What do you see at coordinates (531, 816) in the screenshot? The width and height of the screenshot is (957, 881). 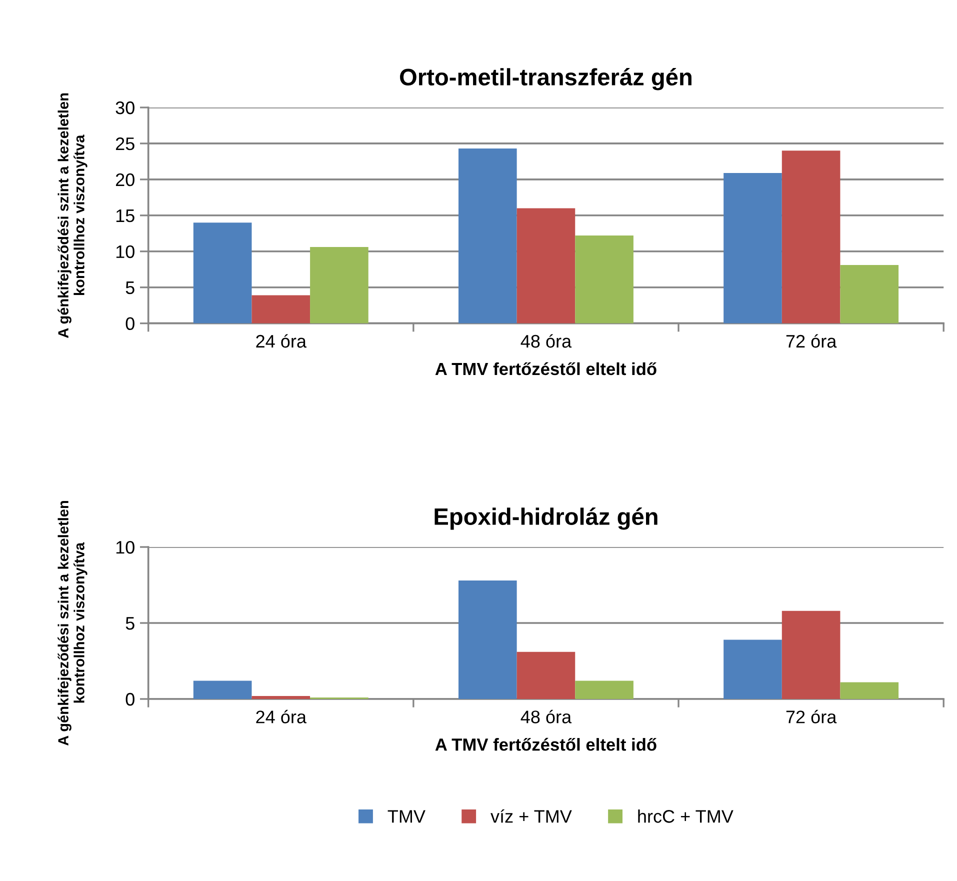 I see `legend-label: víz + TMV` at bounding box center [531, 816].